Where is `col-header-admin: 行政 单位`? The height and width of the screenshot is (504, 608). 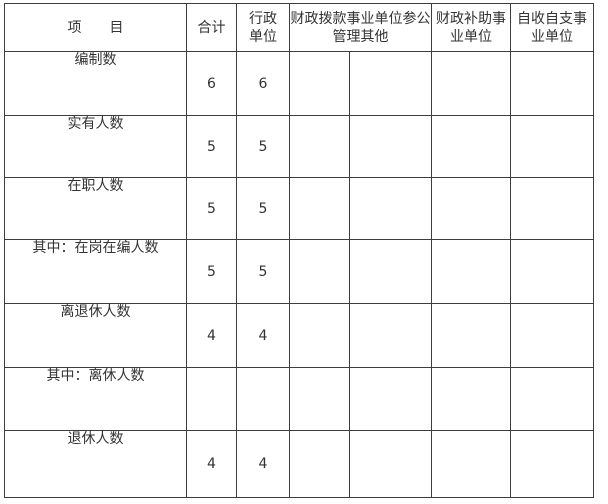 col-header-admin: 行政 单位 is located at coordinates (263, 27).